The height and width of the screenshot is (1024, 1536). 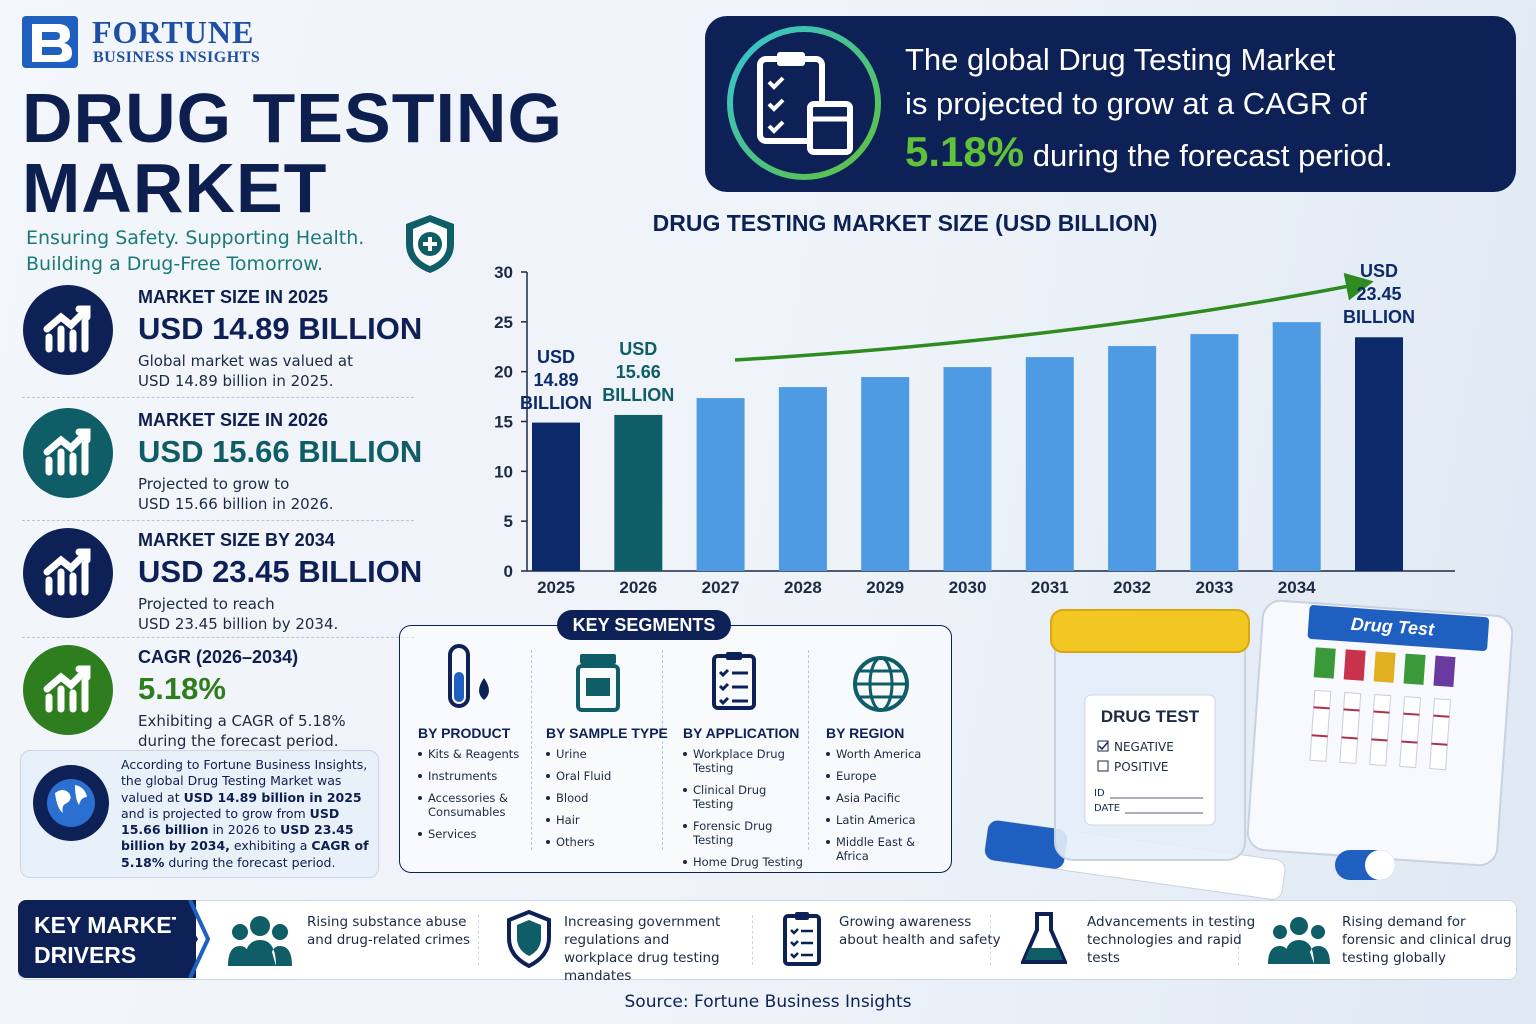 What do you see at coordinates (177, 57) in the screenshot?
I see `brand-sub: BUSINESS INSIGHTS` at bounding box center [177, 57].